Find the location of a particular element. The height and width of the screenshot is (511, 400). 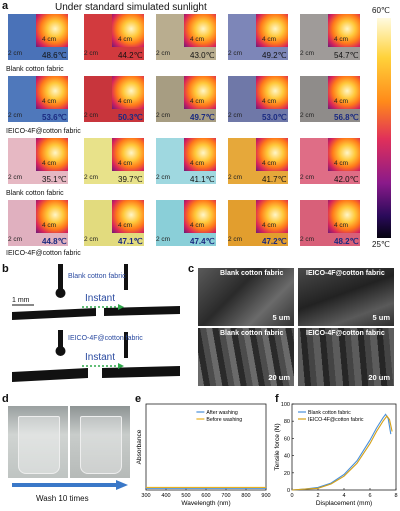

panel-label-c: c is located at coordinates (191, 269).